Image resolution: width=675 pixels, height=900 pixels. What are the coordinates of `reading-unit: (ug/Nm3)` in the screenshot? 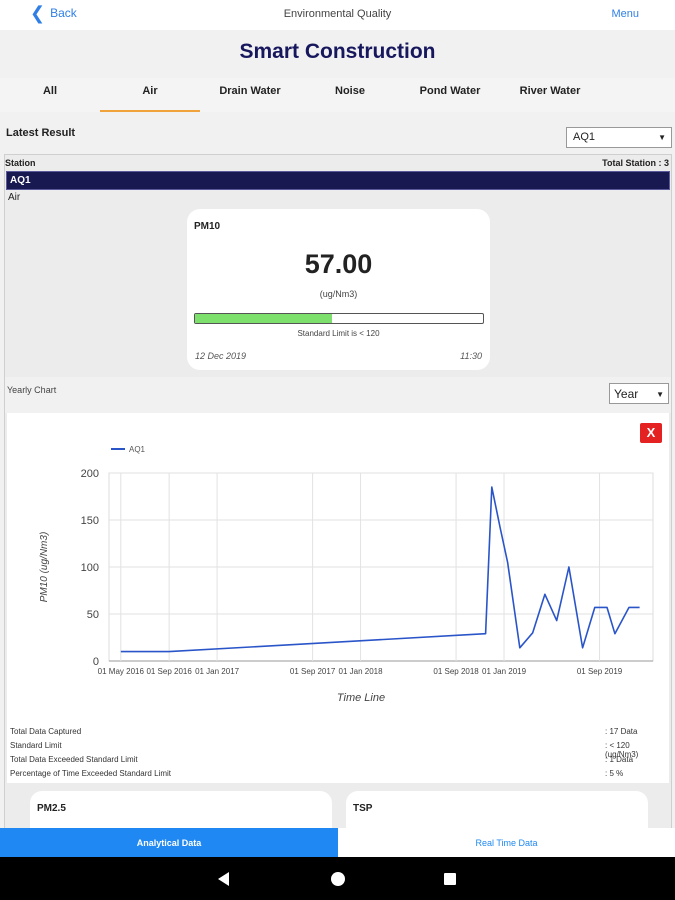 It's located at (338, 294).